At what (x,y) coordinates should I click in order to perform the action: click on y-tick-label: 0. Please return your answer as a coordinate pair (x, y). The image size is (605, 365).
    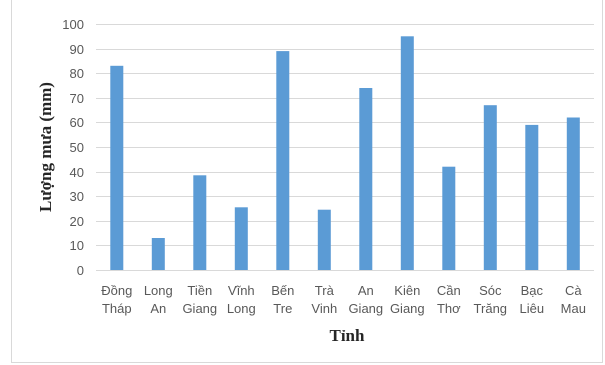
    Looking at the image, I should click on (80, 270).